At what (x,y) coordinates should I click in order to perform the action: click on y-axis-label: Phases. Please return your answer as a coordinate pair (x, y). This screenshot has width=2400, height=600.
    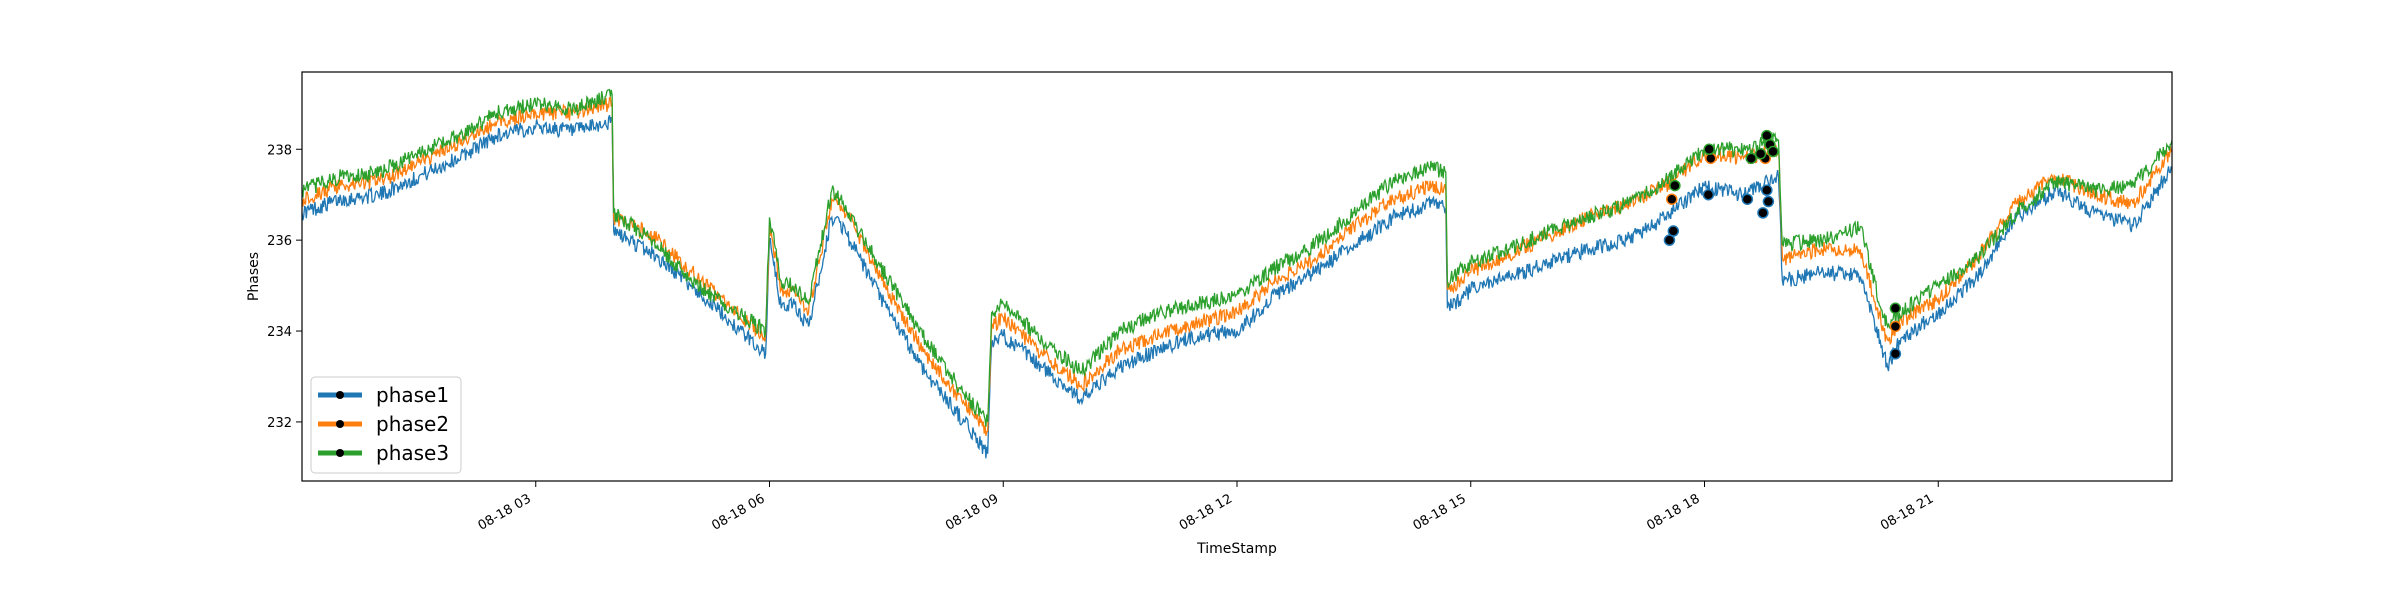
    Looking at the image, I should click on (254, 276).